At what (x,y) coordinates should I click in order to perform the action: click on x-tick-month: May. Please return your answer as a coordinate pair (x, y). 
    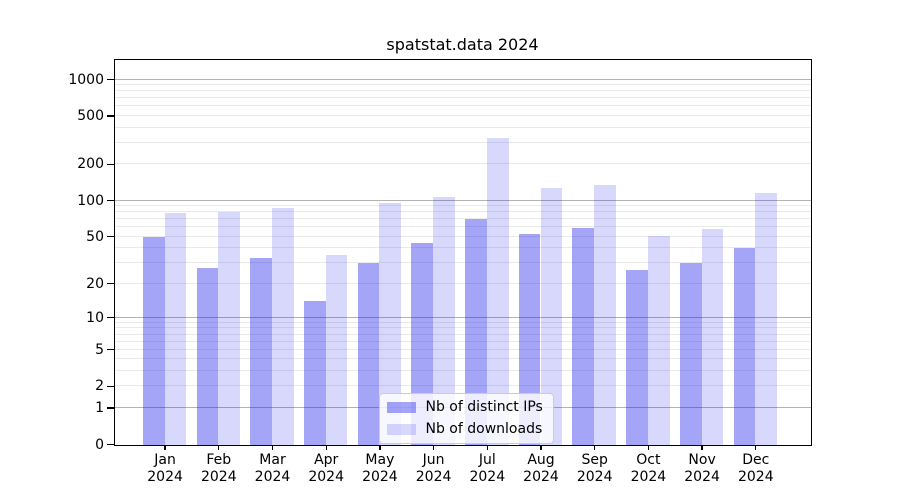
    Looking at the image, I should click on (380, 460).